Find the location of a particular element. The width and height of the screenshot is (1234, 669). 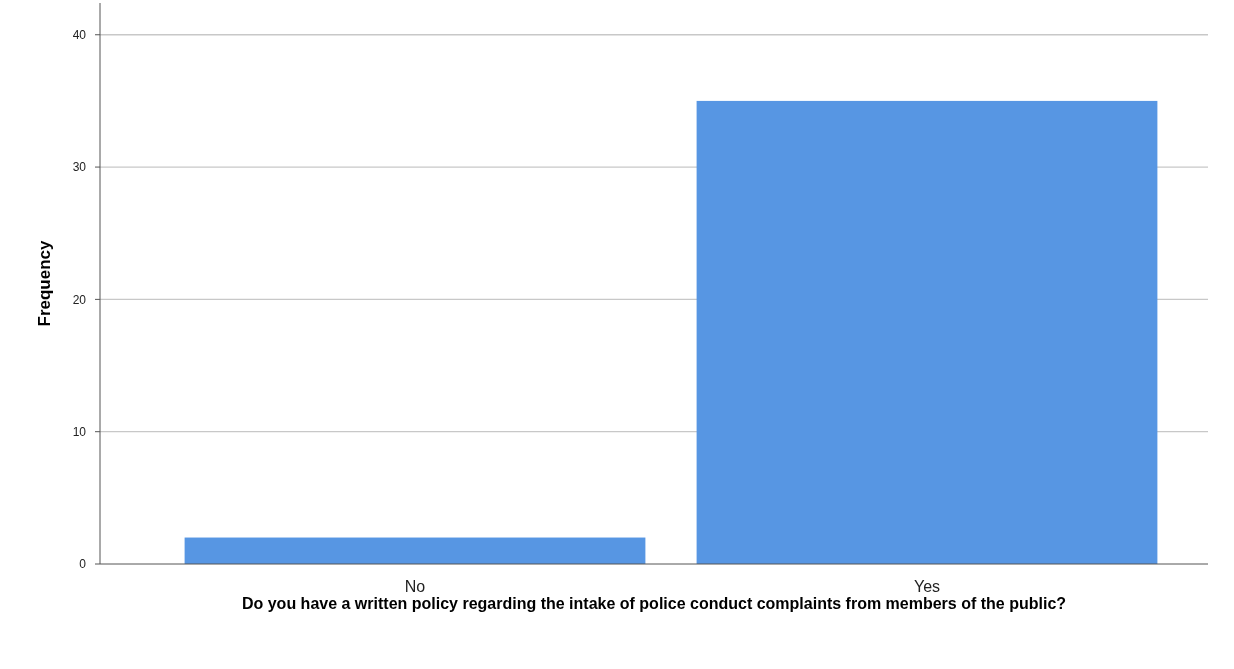

x-axis-title: Do you have a written policy regarding the intake of police conduct complaints from members of the public? is located at coordinates (654, 603).